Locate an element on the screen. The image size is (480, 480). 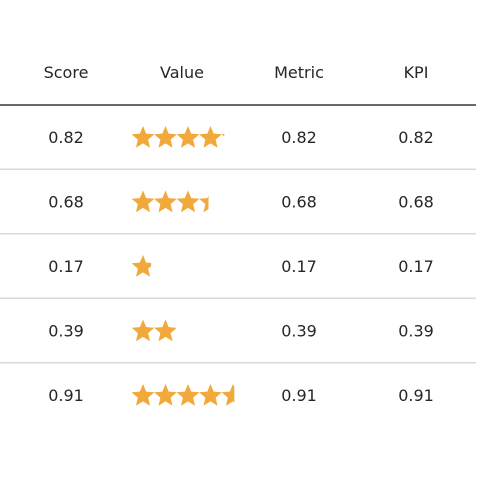
metric-cell: 0.39 is located at coordinates (299, 331).